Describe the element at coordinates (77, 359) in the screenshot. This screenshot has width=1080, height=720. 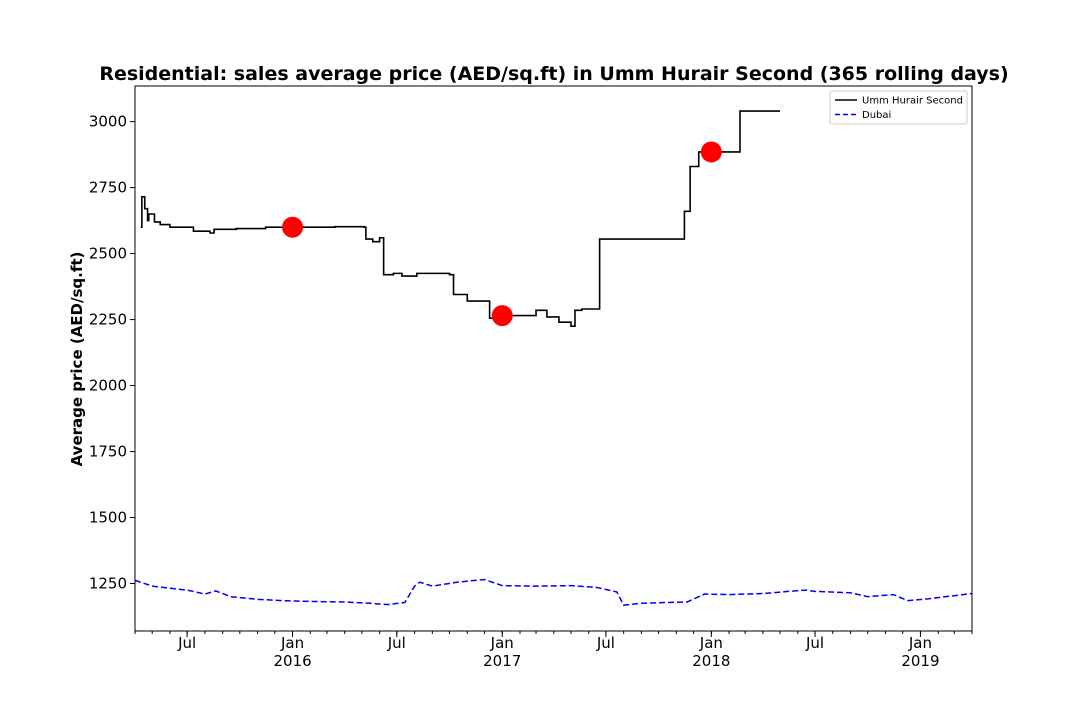
I see `y-axis-label: Average price (AED/sq.ft)` at that location.